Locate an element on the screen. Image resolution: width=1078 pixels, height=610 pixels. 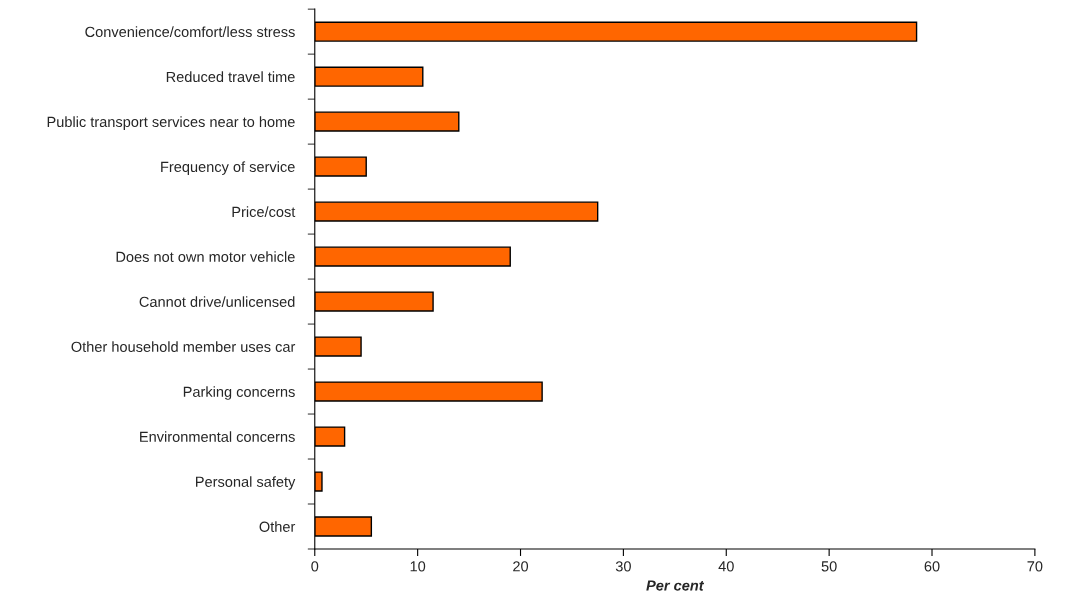
y-tick-label: Cannot drive/unlicensed is located at coordinates (217, 301).